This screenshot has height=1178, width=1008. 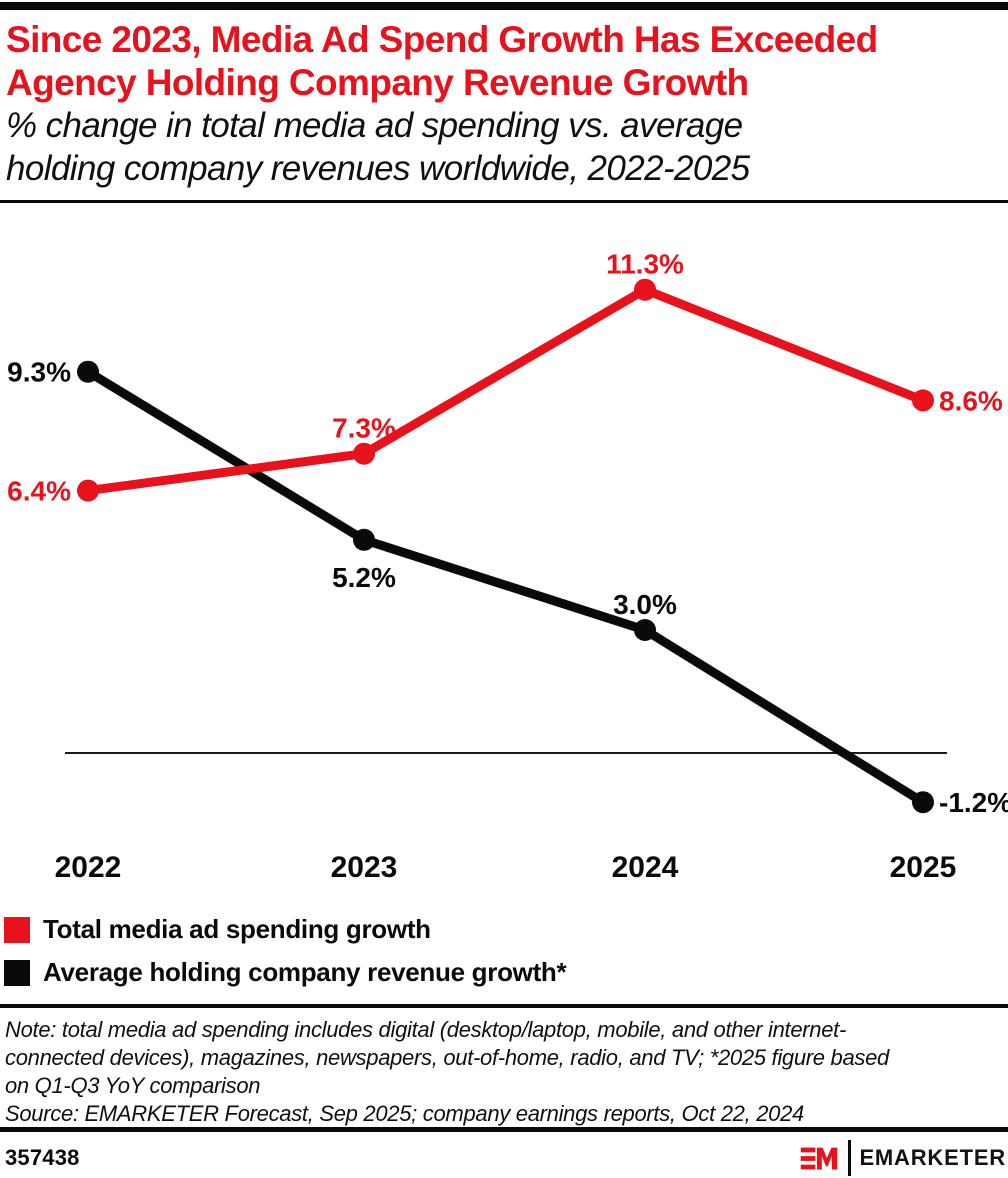 What do you see at coordinates (971, 400) in the screenshot?
I see `data-point-label: 8.6%` at bounding box center [971, 400].